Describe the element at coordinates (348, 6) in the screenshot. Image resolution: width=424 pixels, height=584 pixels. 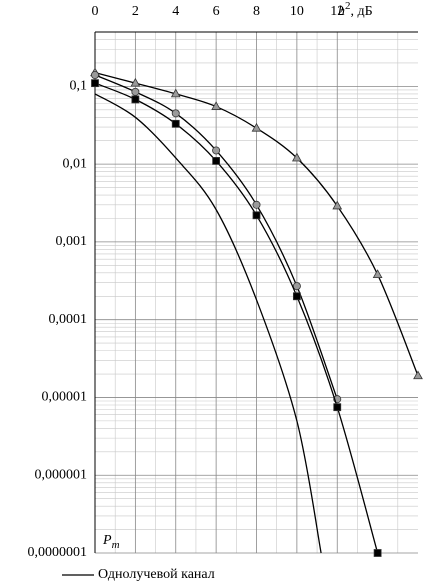
I see `x-label-sup: 2` at that location.